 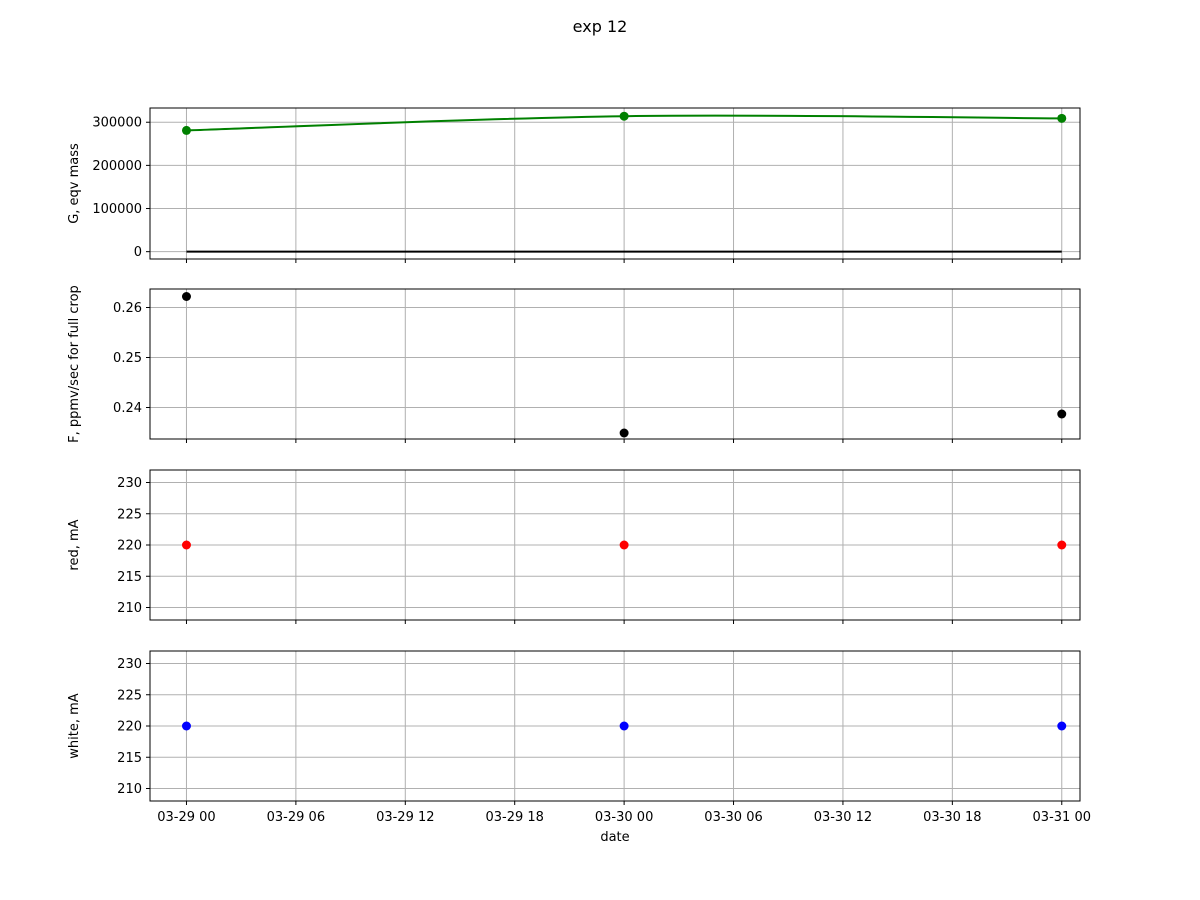 I want to click on y-tick-label: 0.24, so click(x=127, y=408).